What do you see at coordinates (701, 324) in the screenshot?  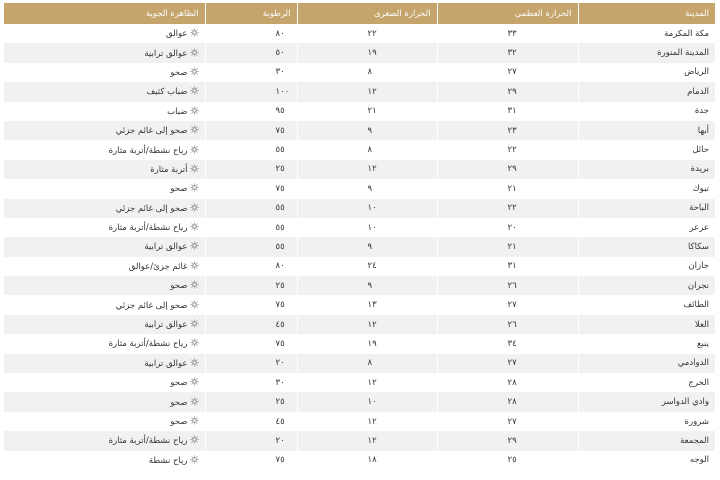 I see `cell-text: العلا` at bounding box center [701, 324].